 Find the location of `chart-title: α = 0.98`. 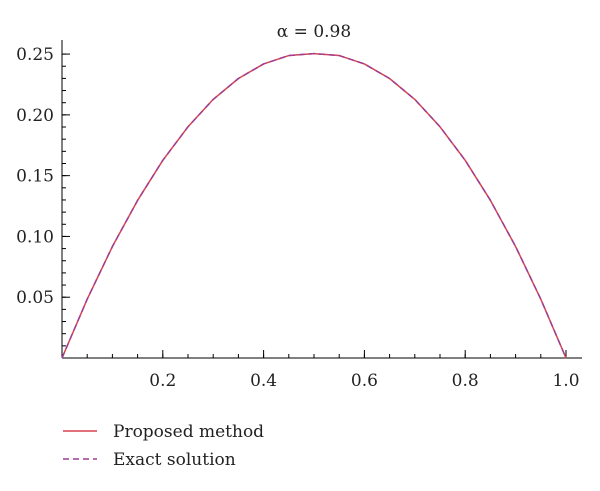

chart-title: α = 0.98 is located at coordinates (314, 32).